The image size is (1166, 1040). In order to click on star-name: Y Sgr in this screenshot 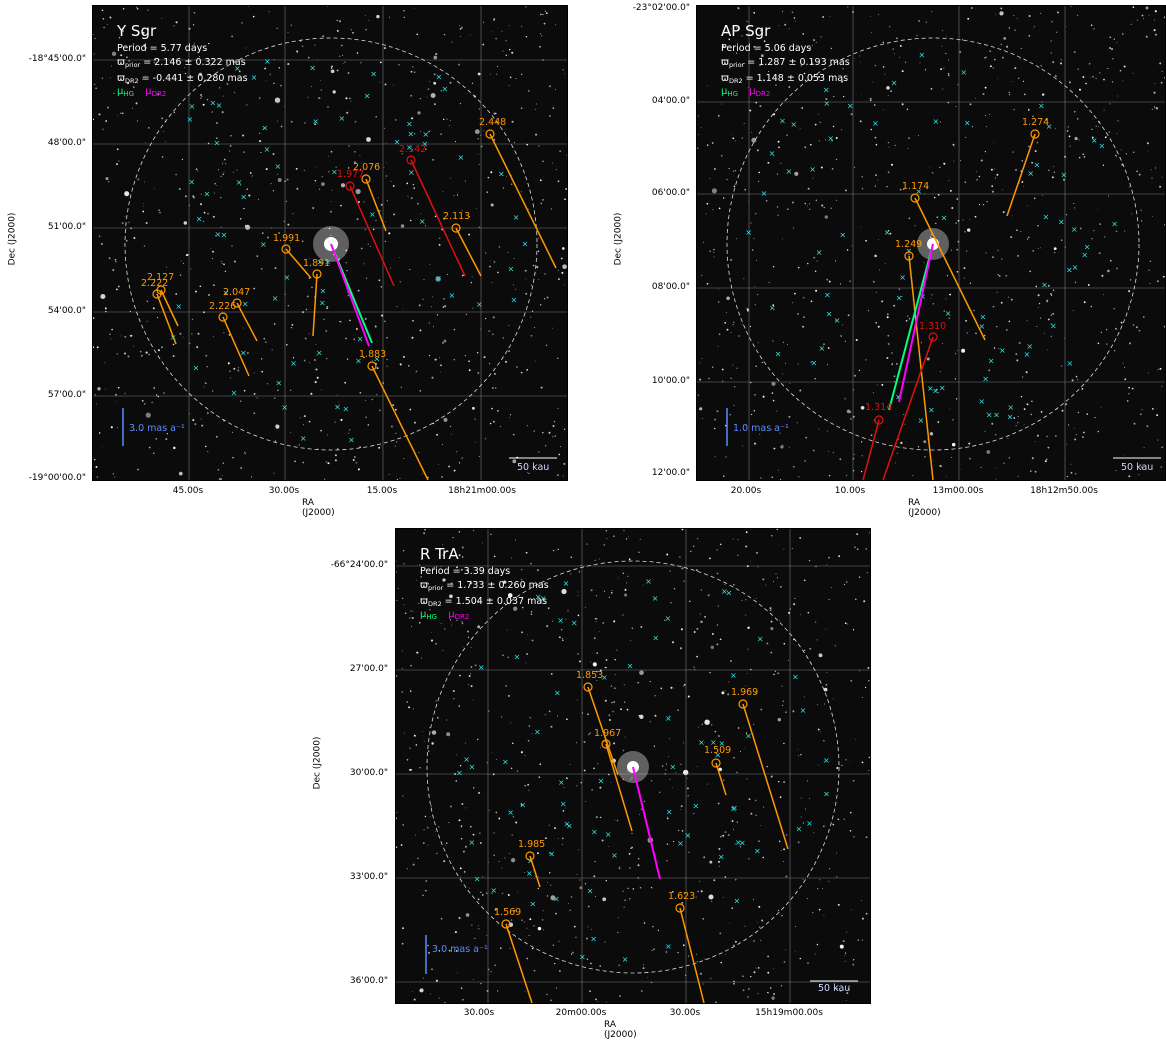, I will do `click(137, 31)`.